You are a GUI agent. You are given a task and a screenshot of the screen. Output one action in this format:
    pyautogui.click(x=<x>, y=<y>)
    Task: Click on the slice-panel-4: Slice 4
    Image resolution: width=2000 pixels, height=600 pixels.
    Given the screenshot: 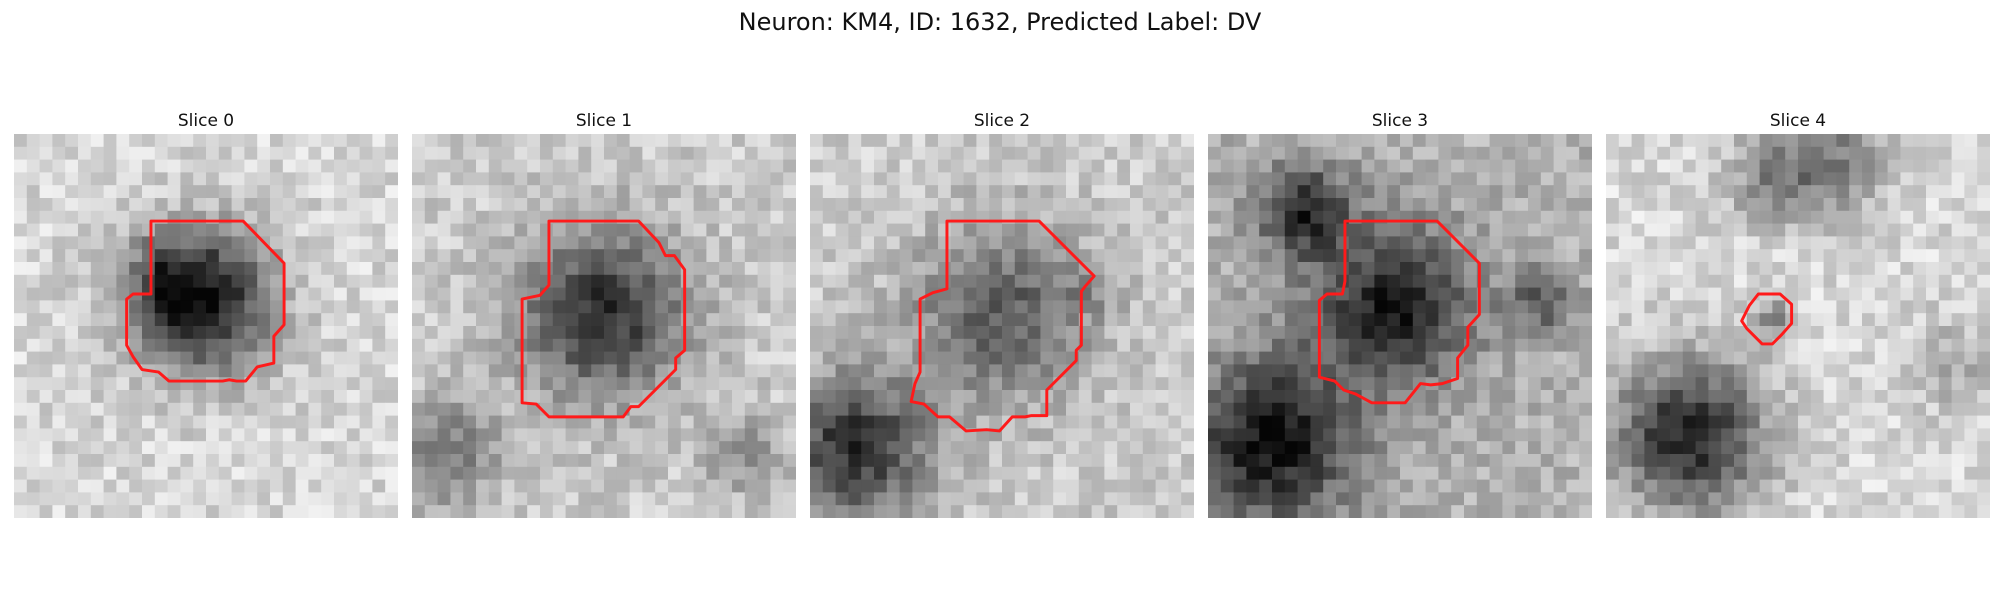 What is the action you would take?
    pyautogui.click(x=1798, y=313)
    